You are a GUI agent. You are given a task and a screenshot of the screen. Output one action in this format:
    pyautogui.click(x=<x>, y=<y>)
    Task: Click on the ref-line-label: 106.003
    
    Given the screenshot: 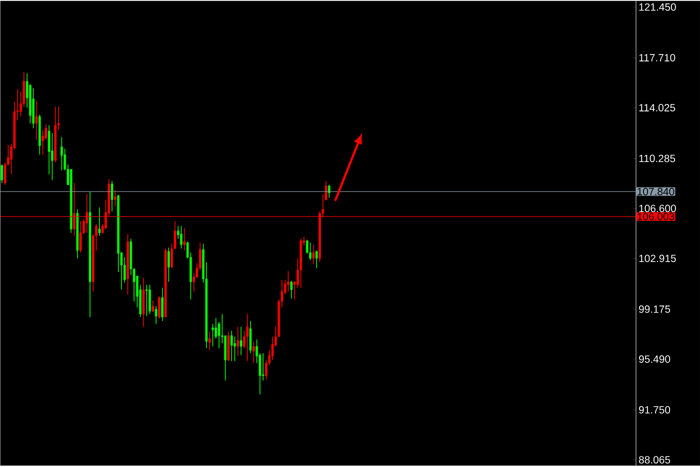 What is the action you would take?
    pyautogui.click(x=656, y=216)
    